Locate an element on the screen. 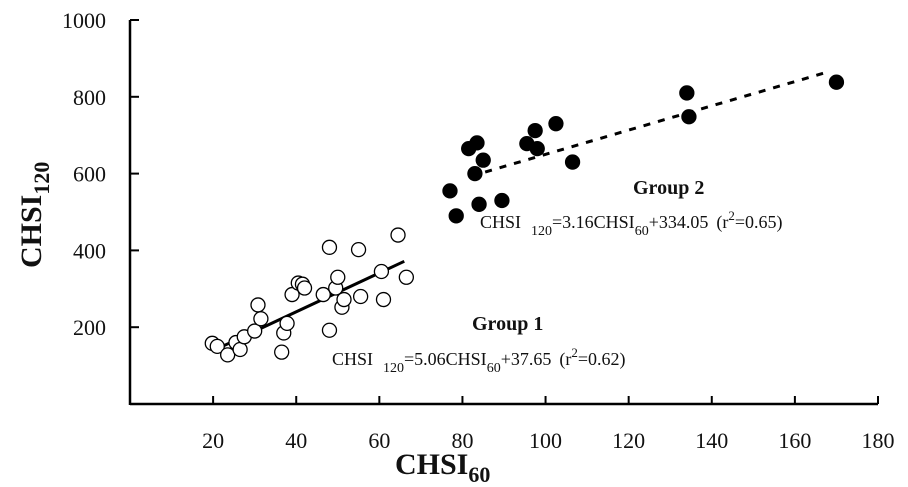 The image size is (908, 487). group-1-equation: CHSI 120=5.06CHSI60+37.65 (r2=0.62) is located at coordinates (479, 360).